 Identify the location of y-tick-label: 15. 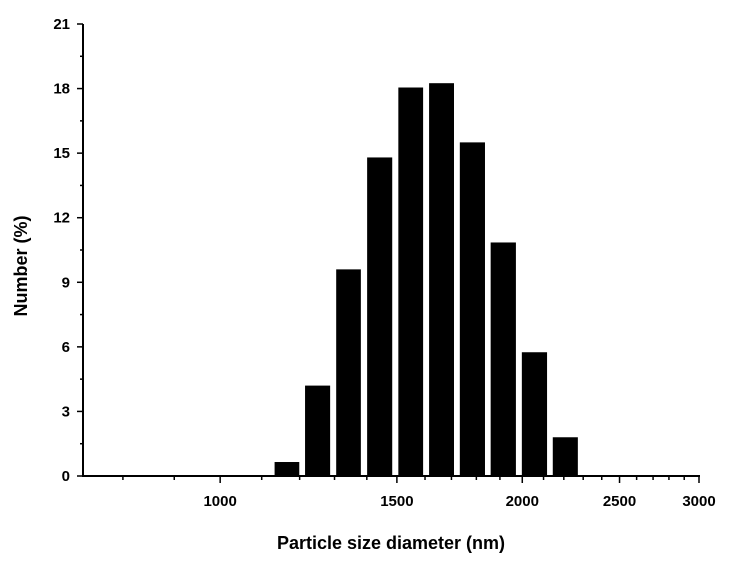
(61, 153).